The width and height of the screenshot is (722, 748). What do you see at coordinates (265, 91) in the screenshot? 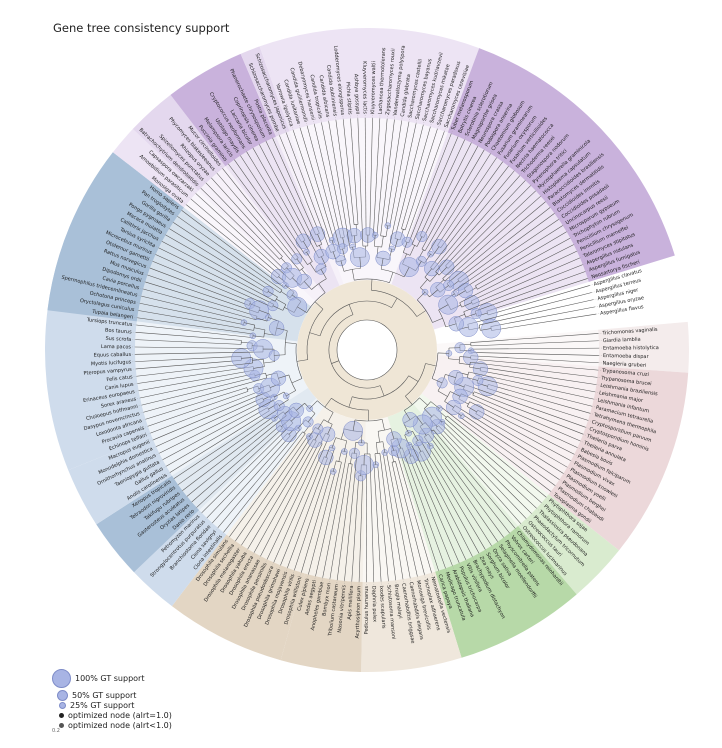
I see `clade-sector-fission-yeasts` at bounding box center [265, 91].